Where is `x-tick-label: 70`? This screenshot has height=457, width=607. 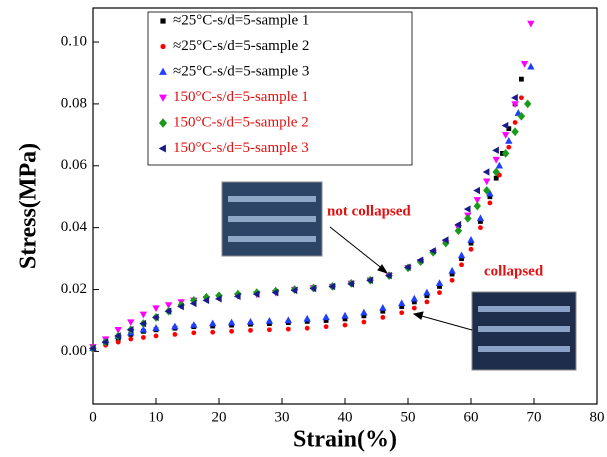 x-tick-label: 70 is located at coordinates (534, 417).